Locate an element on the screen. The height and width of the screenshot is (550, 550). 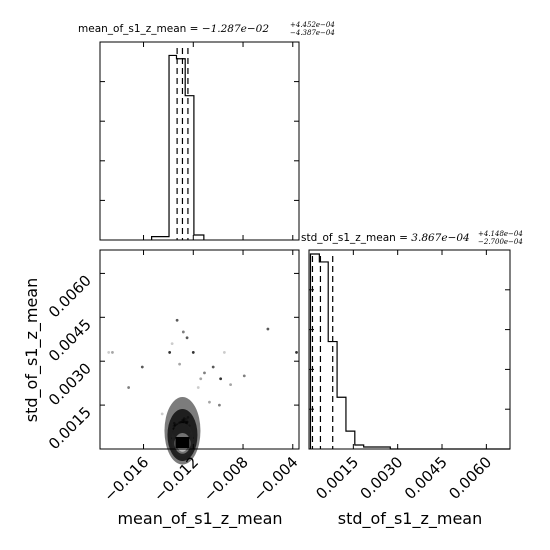
hist-mean-ticks is located at coordinates (199, 141).